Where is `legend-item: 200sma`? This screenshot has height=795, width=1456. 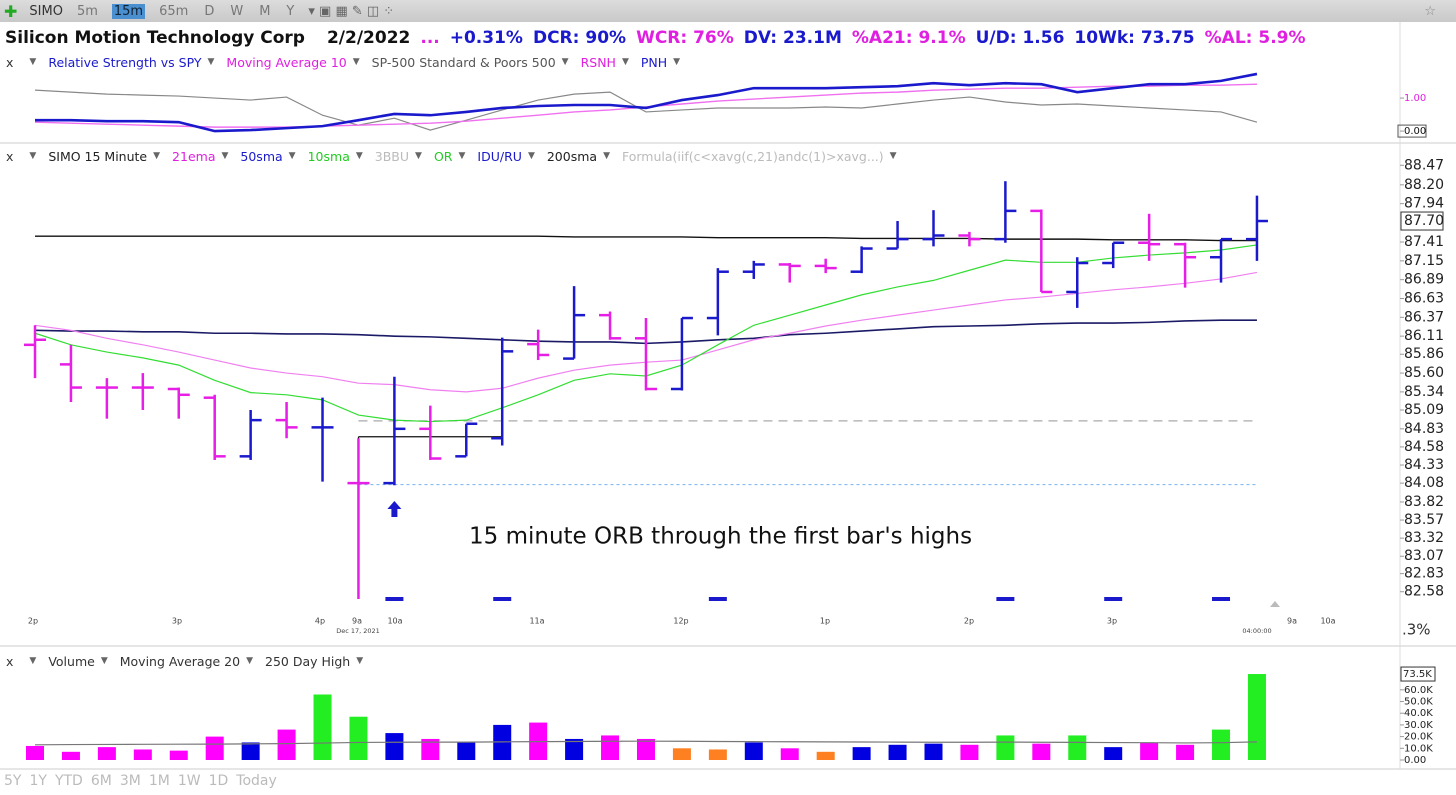
legend-item: 200sma is located at coordinates (572, 156).